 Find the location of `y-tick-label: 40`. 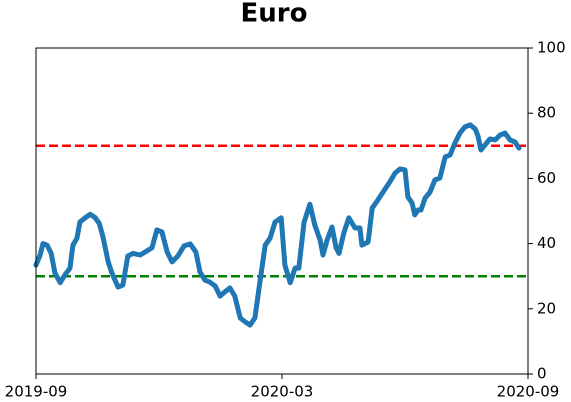

y-tick-label: 40 is located at coordinates (546, 243).